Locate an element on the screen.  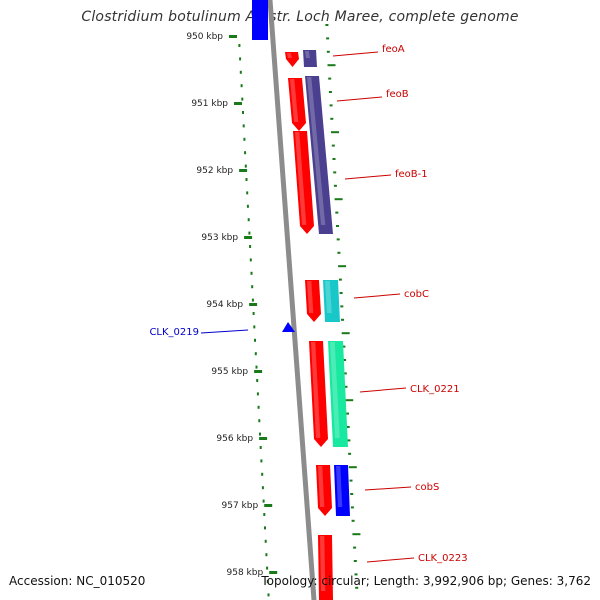
cds-feoB-shine is located at coordinates (294, 100).